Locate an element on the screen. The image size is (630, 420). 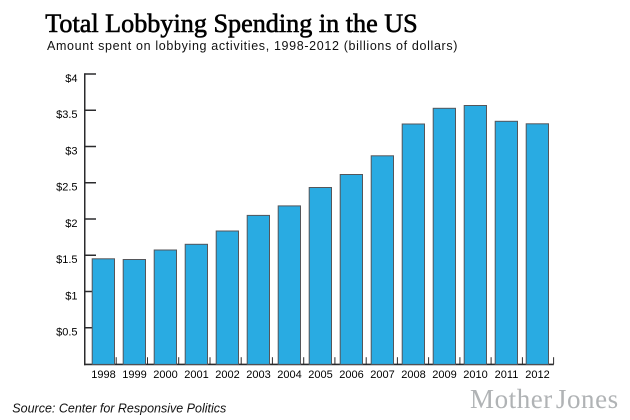
svg-text:Total Lobbying Spending in the: Total Lobbying Spending in the US is located at coordinates (231, 23).